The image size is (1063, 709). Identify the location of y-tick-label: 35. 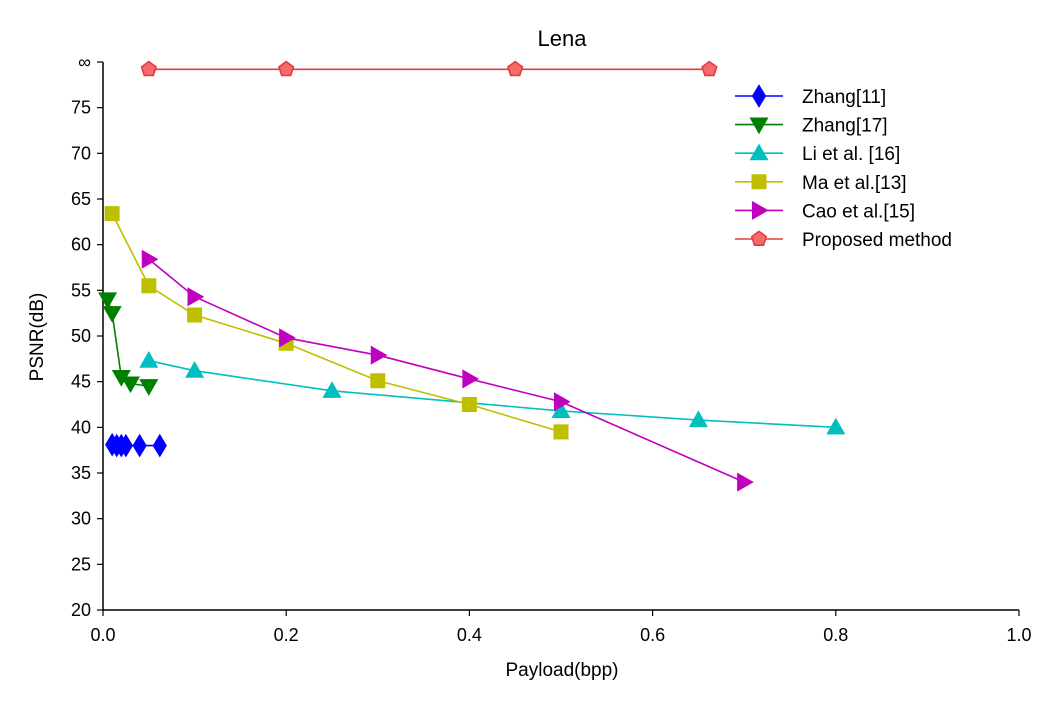
(81, 473).